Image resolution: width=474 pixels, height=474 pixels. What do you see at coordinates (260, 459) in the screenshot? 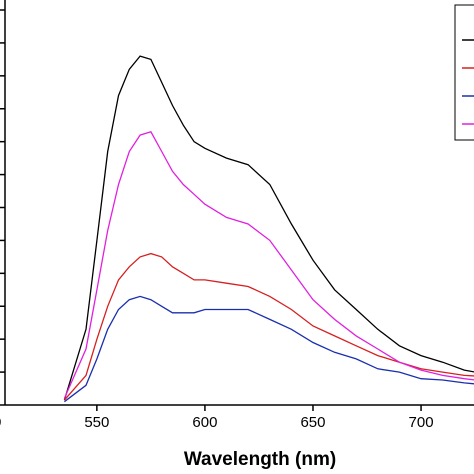
I see `x-axis-label: Wavelength (nm)` at bounding box center [260, 459].